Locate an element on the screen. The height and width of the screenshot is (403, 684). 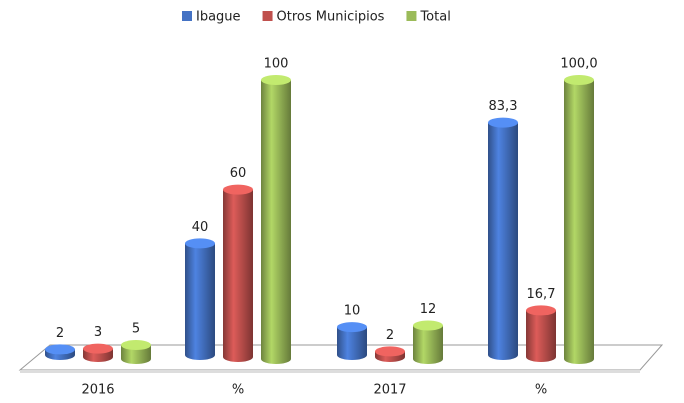
data-label: 60 is located at coordinates (238, 173).